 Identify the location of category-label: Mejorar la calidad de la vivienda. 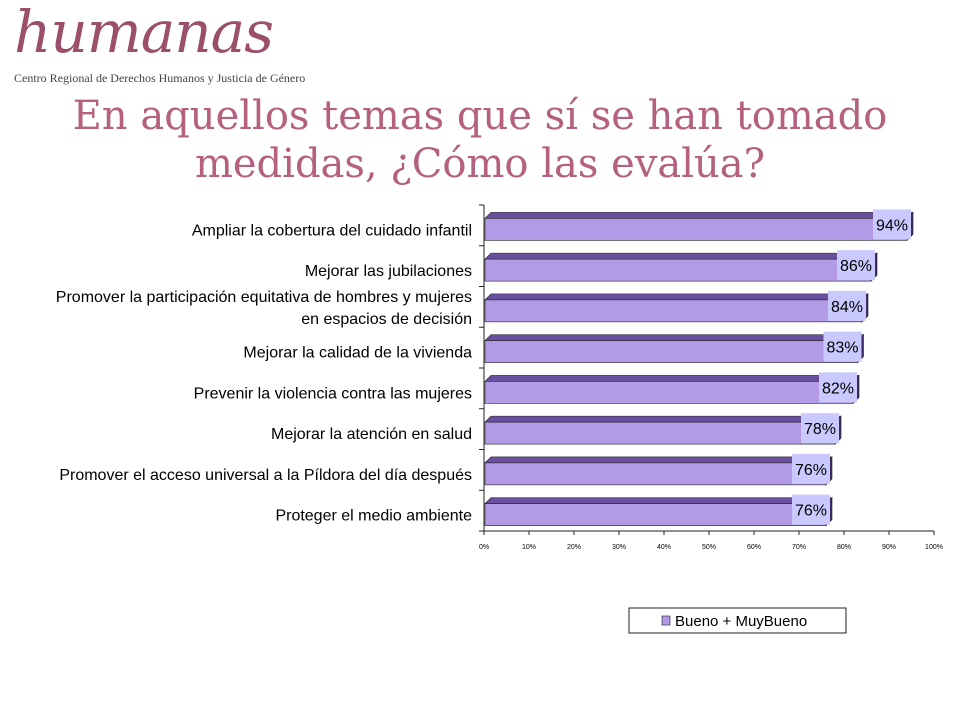
(357, 353).